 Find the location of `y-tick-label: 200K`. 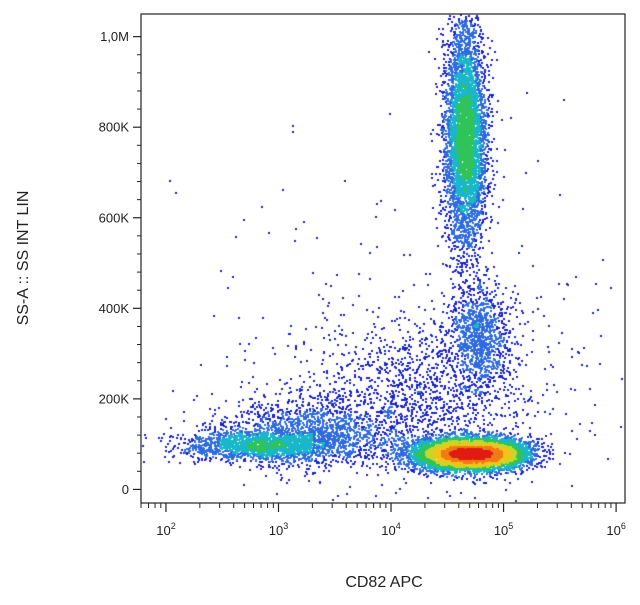

y-tick-label: 200K is located at coordinates (114, 398).